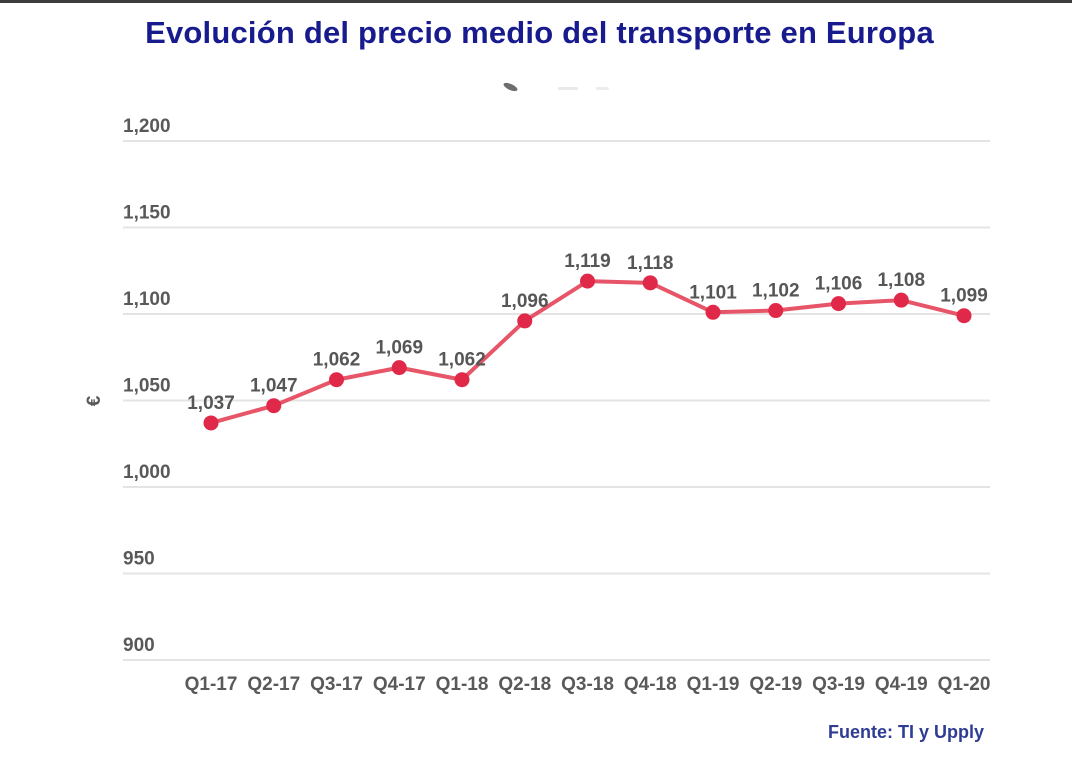  What do you see at coordinates (147, 213) in the screenshot?
I see `y-tick-label: 1,150` at bounding box center [147, 213].